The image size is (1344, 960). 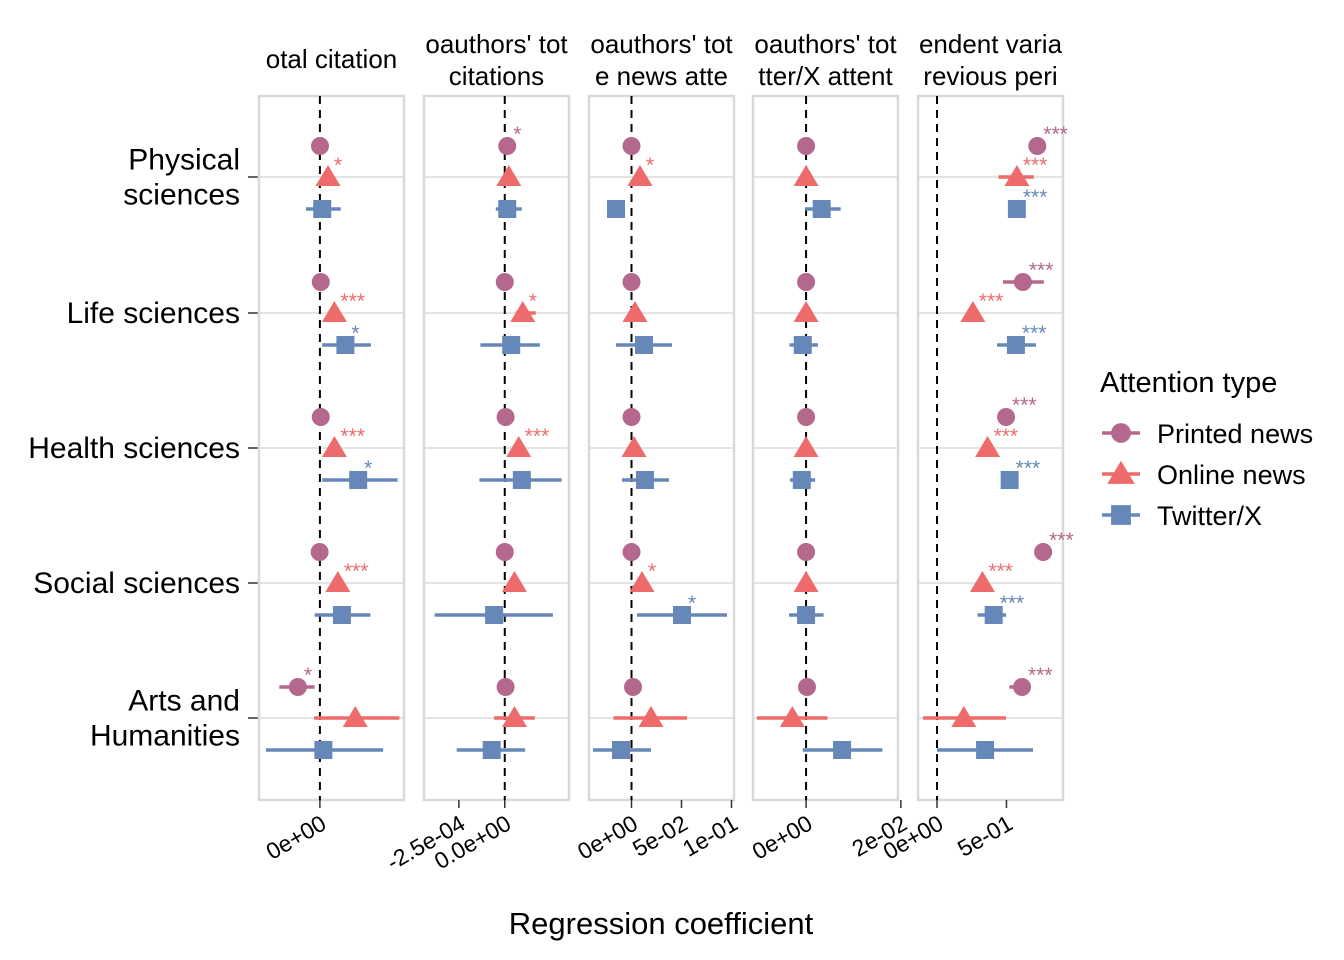 I want to click on y-tick-line: Health sciences, so click(x=134, y=448).